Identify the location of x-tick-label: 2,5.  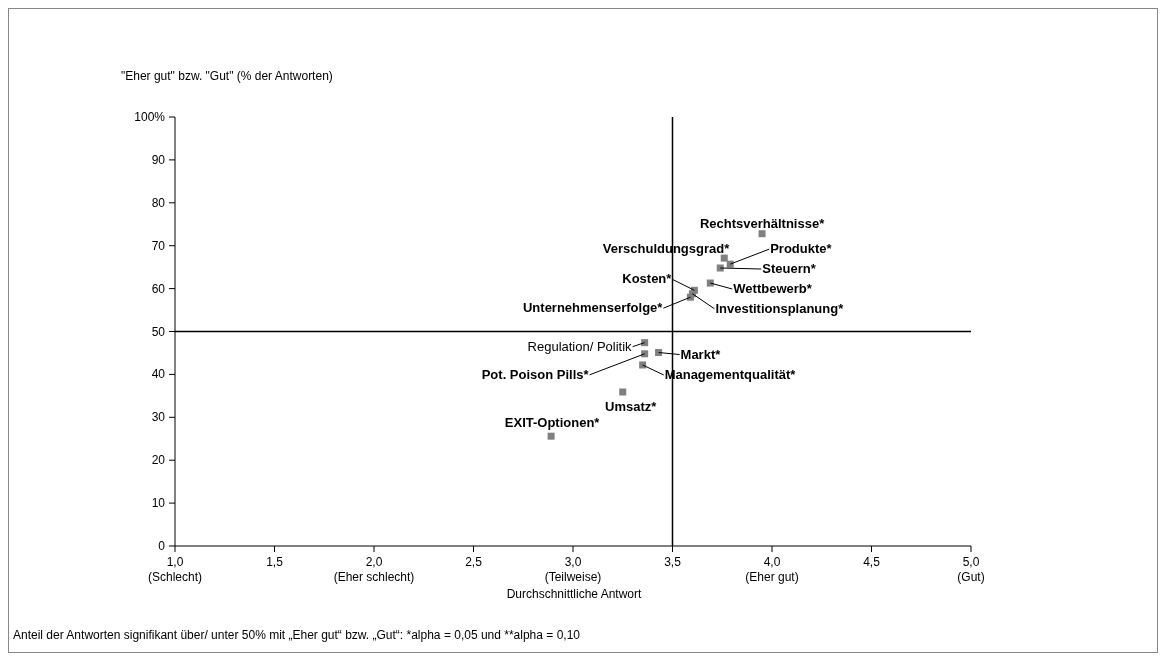
(474, 562).